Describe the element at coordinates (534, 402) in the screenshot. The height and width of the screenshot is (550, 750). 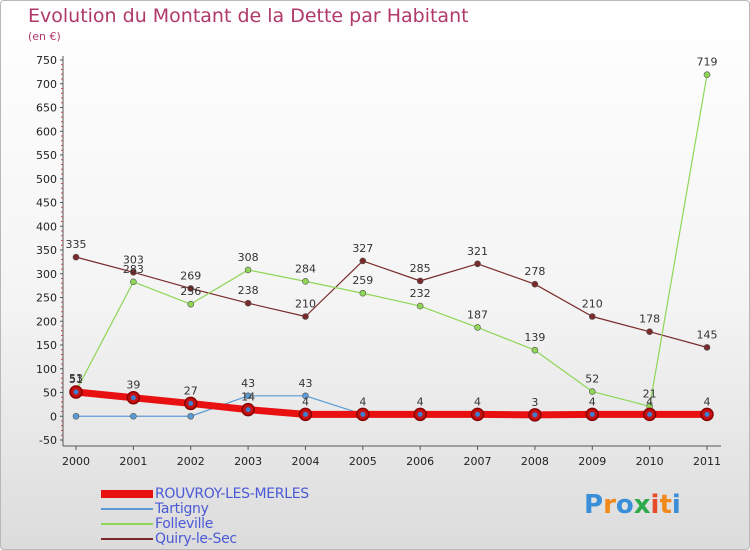
I see `data-label-rouvroy-les-merles: 3` at that location.